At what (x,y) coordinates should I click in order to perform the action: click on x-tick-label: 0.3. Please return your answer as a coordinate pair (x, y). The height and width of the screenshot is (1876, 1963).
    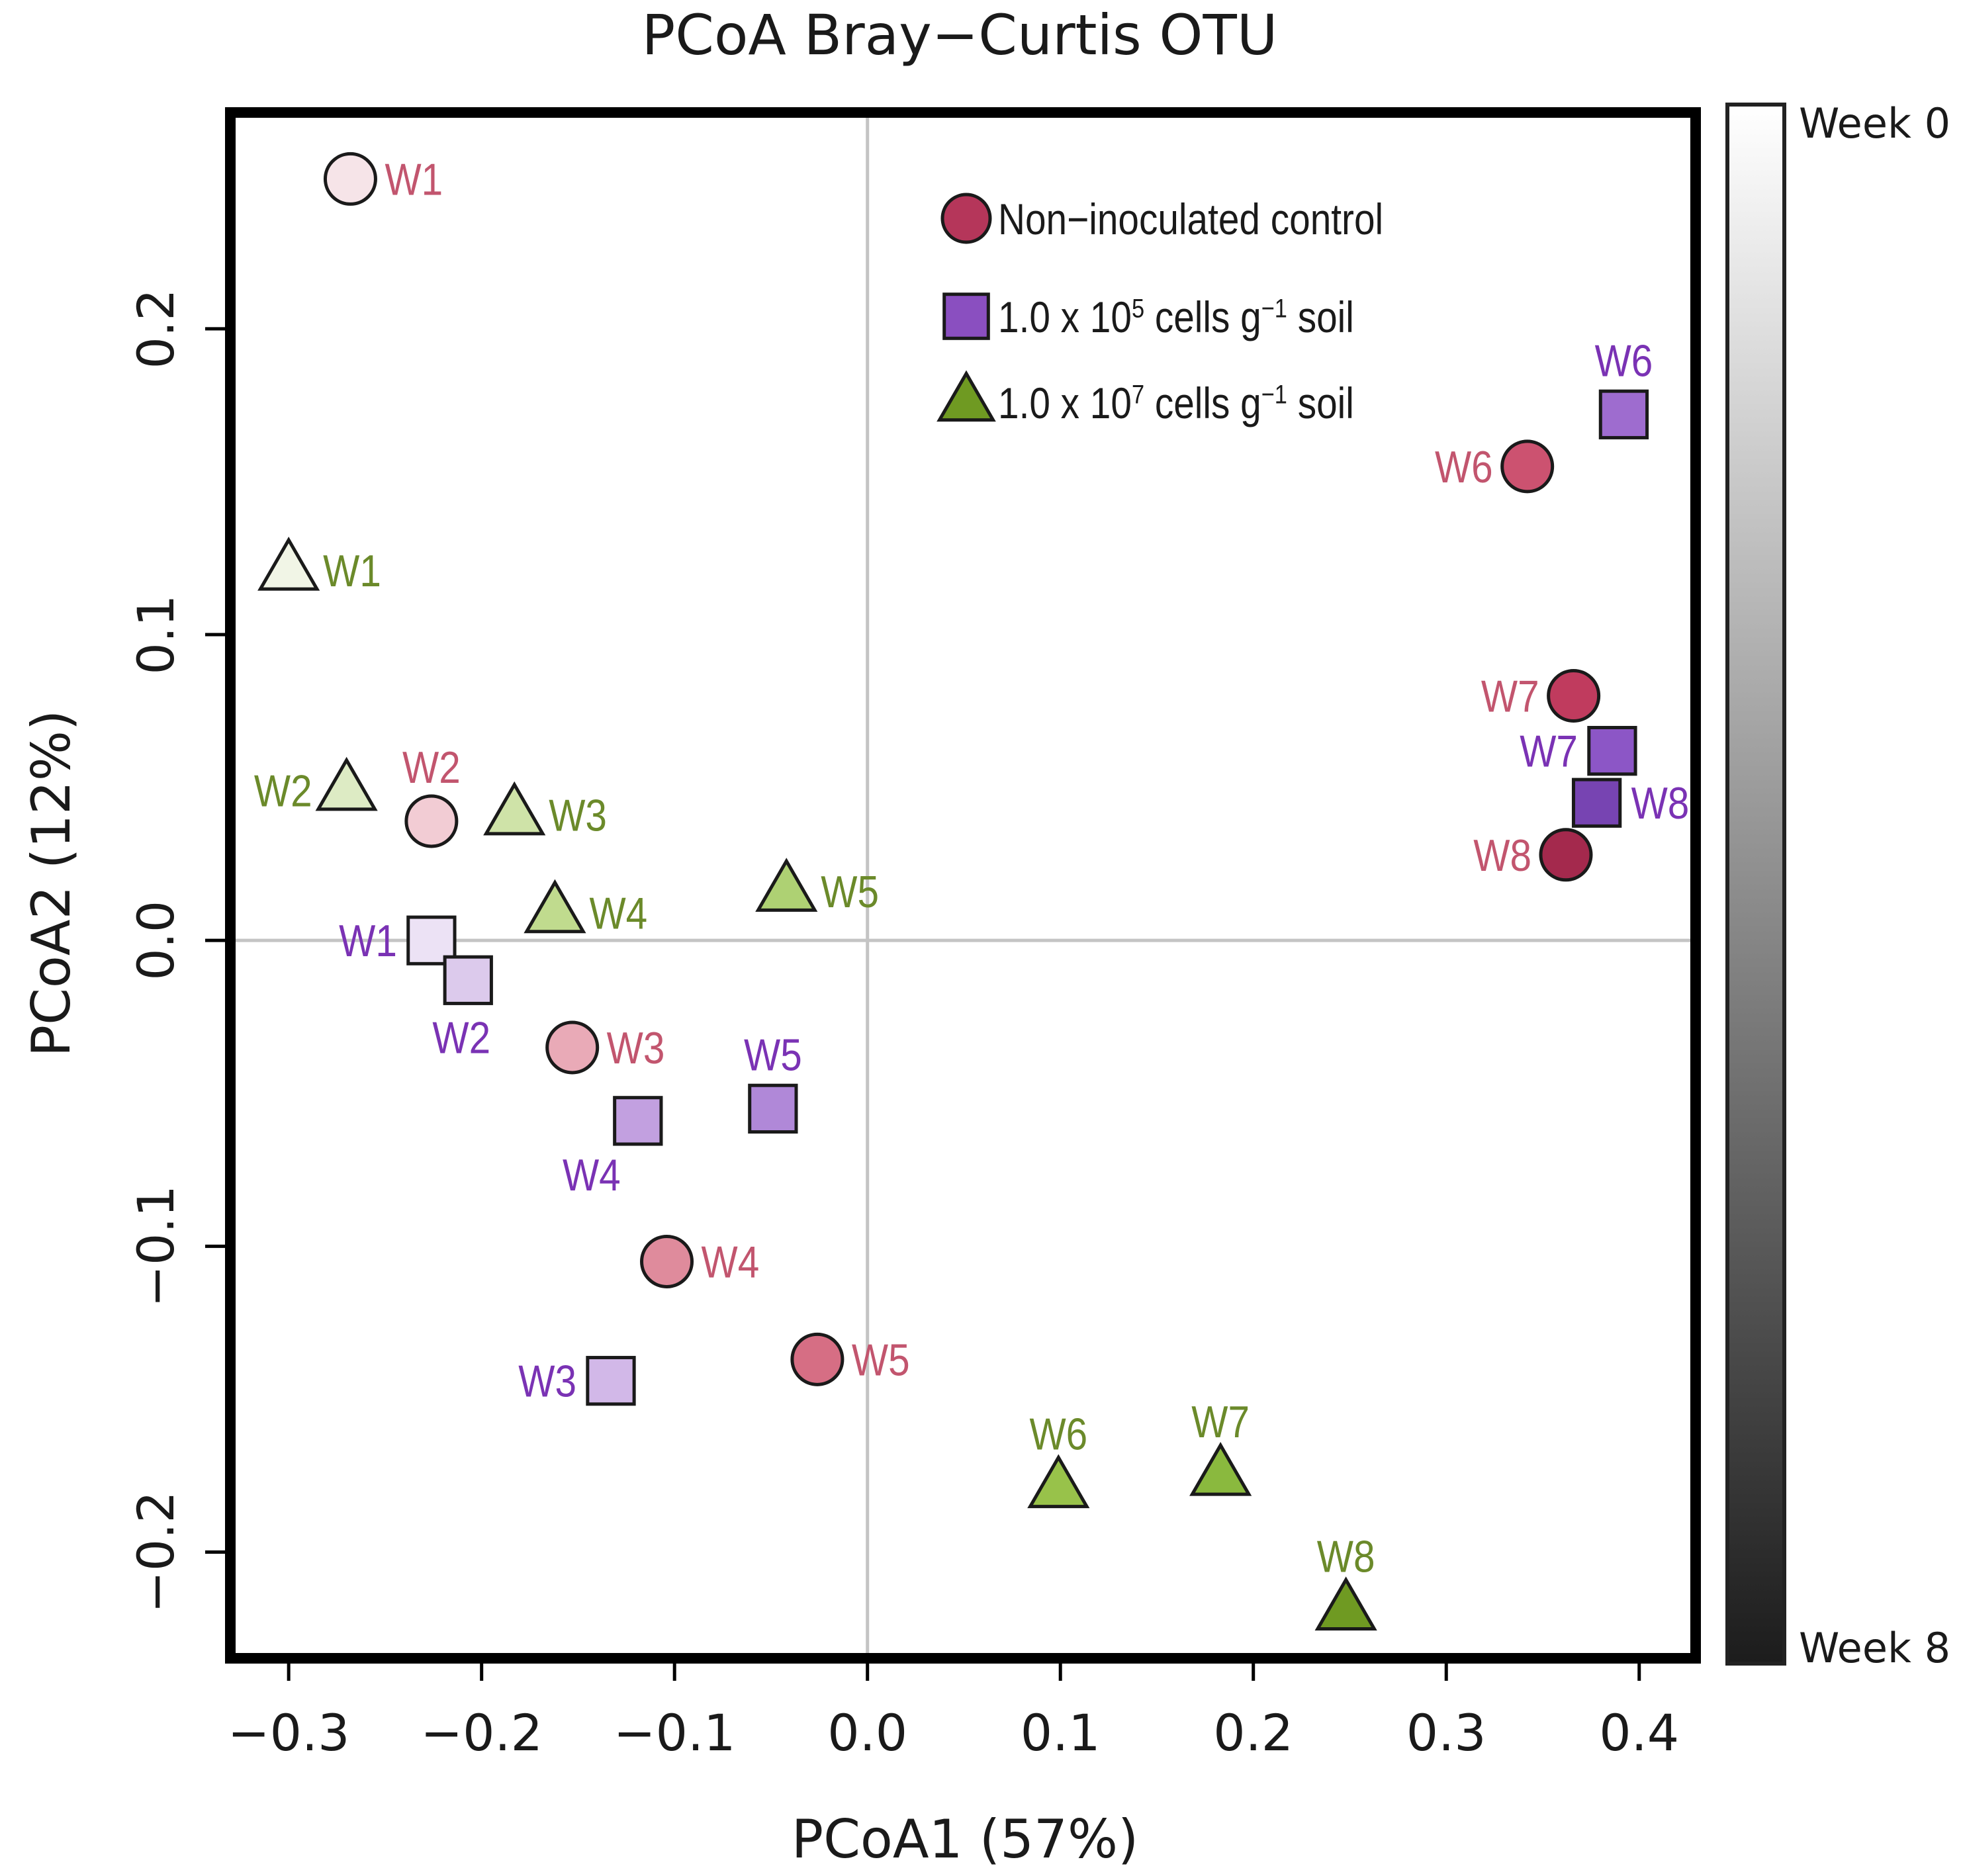
    Looking at the image, I should click on (1446, 1732).